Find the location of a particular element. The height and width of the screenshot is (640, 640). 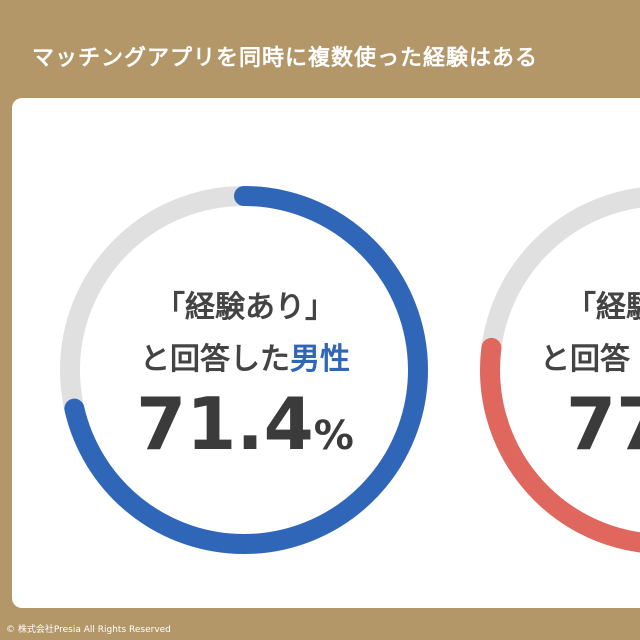

female-value: 77 is located at coordinates (603, 424).